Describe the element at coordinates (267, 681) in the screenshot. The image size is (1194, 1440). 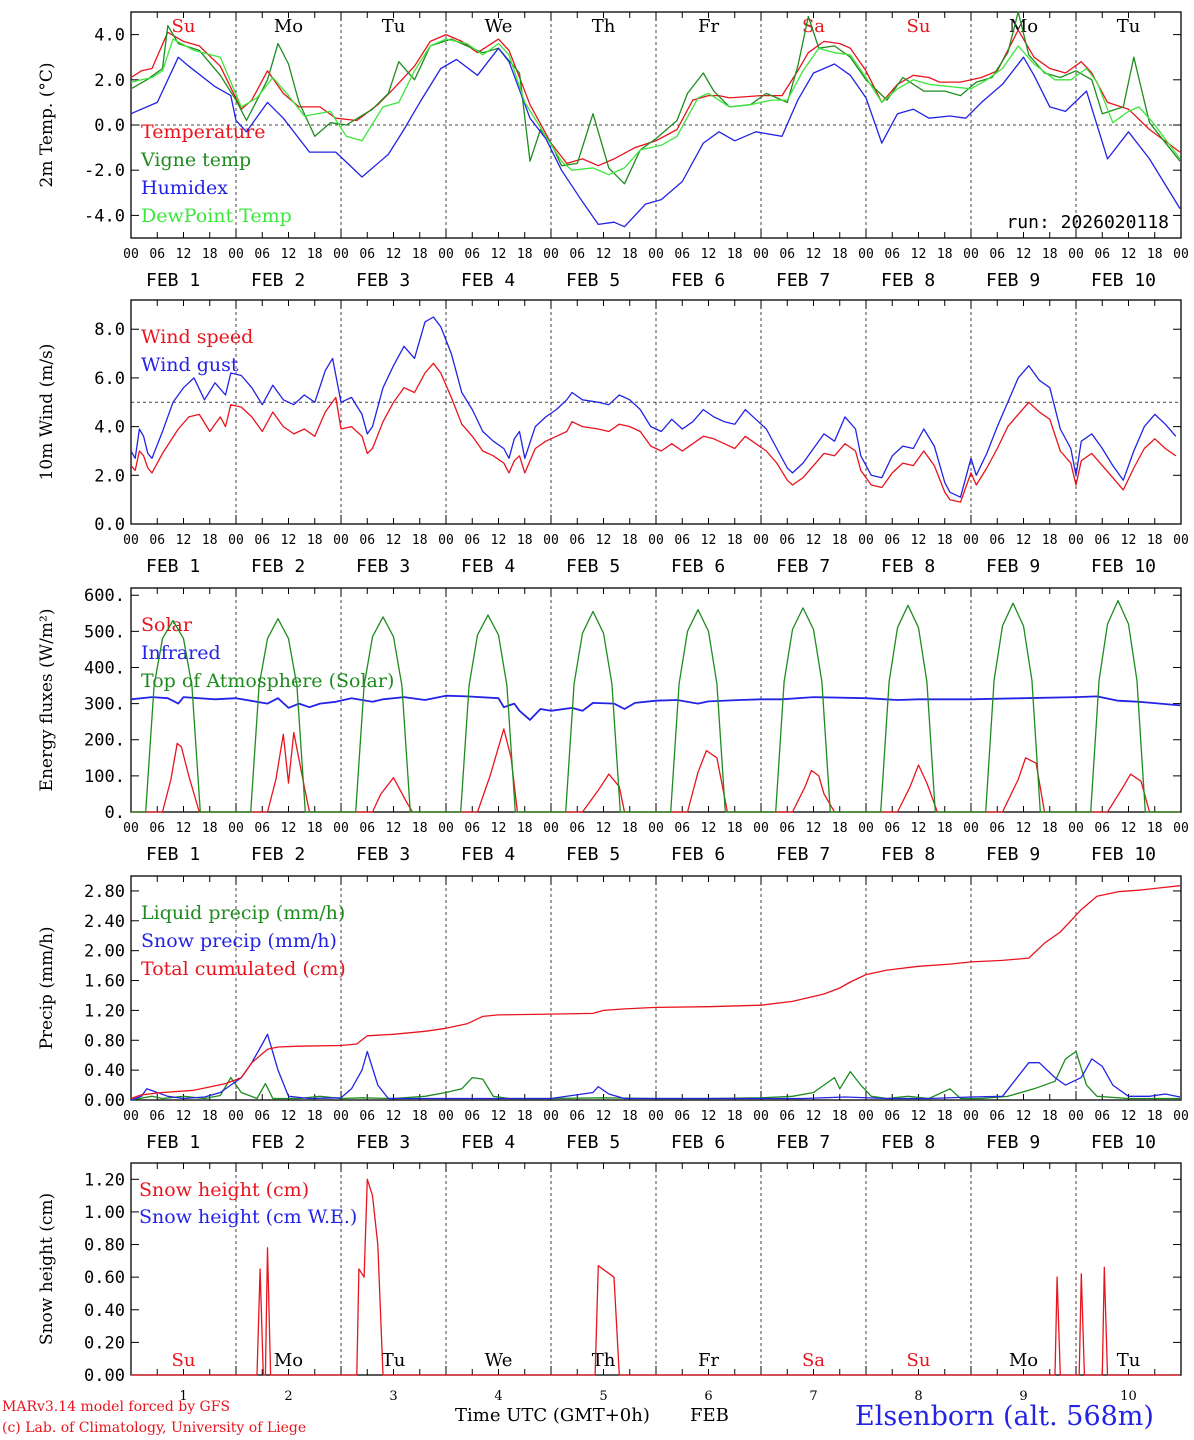
I see `legend-entry: Top of Atmosphere (Solar)` at that location.